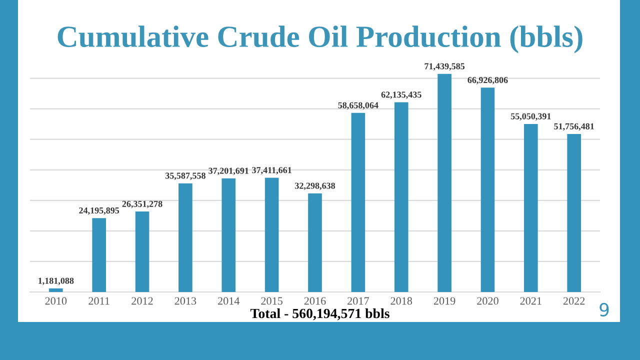 This screenshot has height=360, width=640. What do you see at coordinates (229, 301) in the screenshot?
I see `x-tick-label: 2014` at bounding box center [229, 301].